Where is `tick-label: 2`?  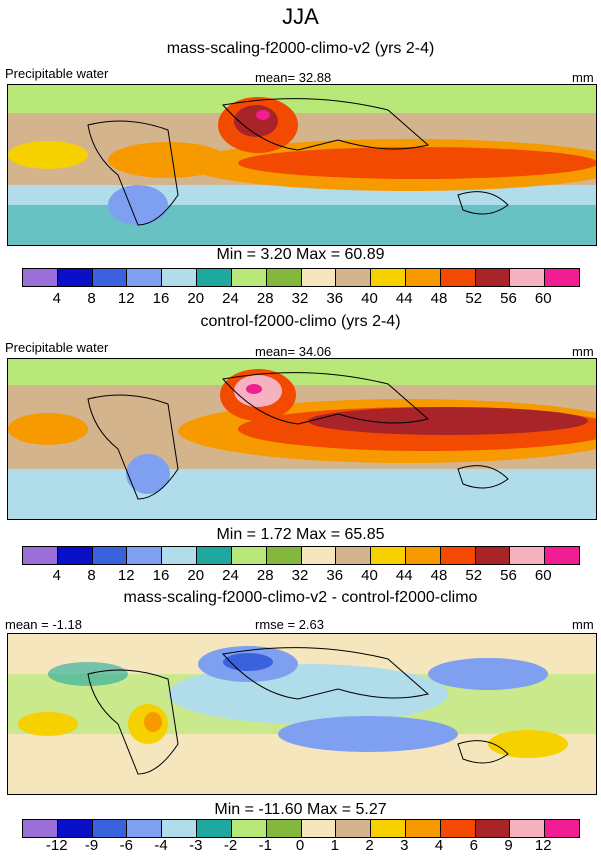
tick-label: 2 is located at coordinates (369, 845).